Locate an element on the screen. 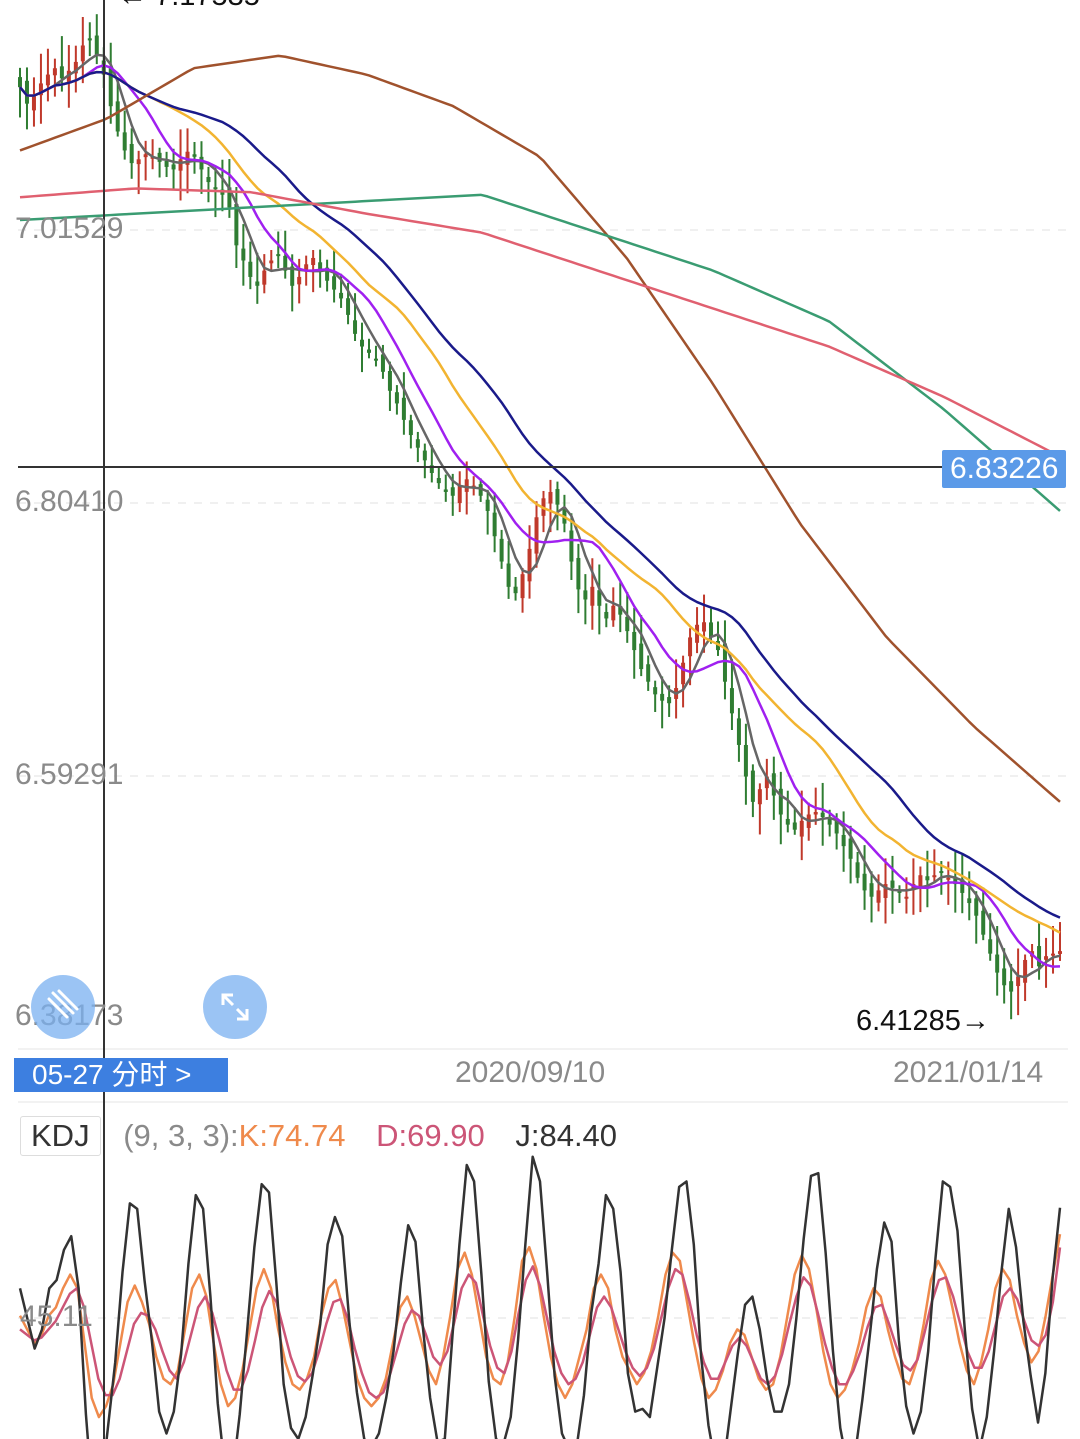 This screenshot has height=1439, width=1080. expand-arrows-icon is located at coordinates (235, 1007).